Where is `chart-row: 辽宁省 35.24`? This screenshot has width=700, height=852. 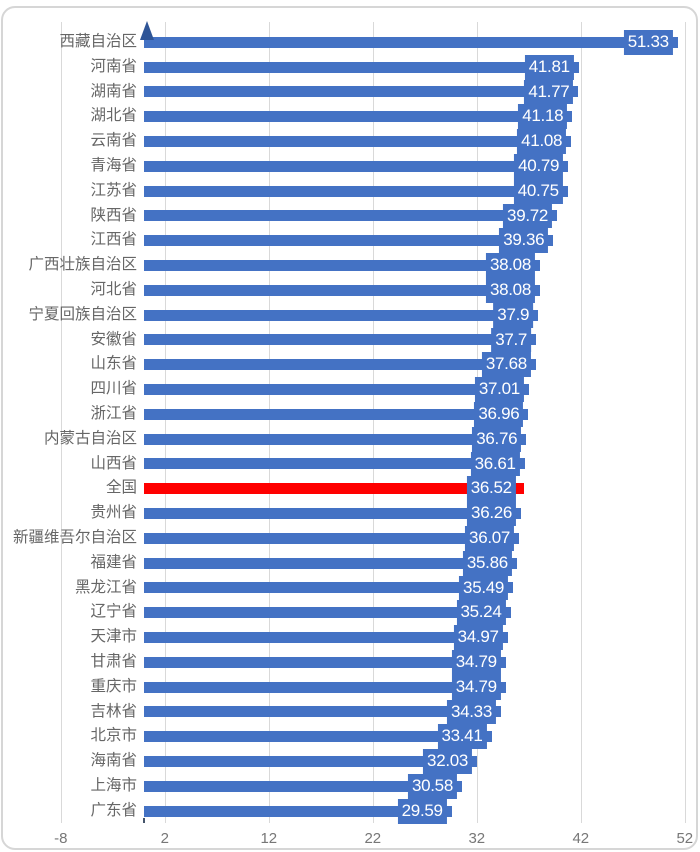
chart-row: 辽宁省 35.24 is located at coordinates (351, 613).